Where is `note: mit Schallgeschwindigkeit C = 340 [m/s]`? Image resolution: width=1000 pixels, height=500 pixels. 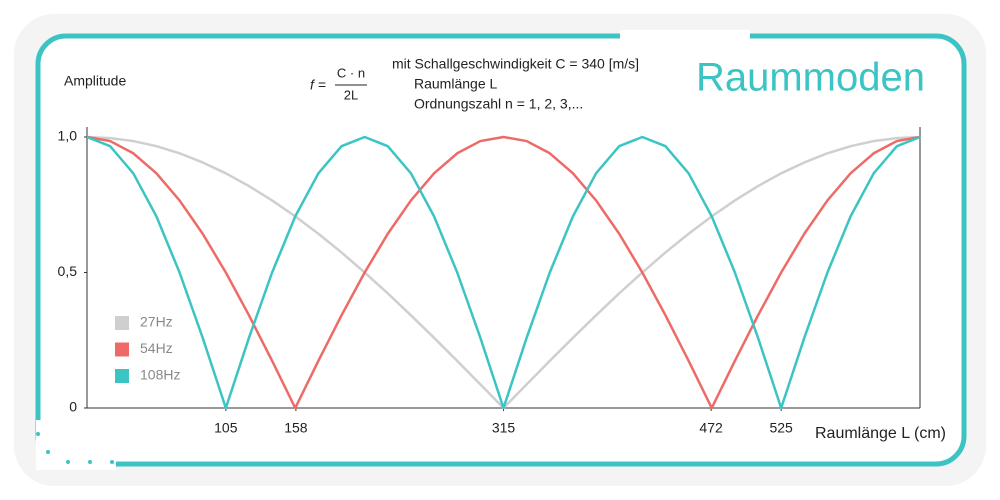
note: mit Schallgeschwindigkeit C = 340 [m/s] is located at coordinates (515, 64).